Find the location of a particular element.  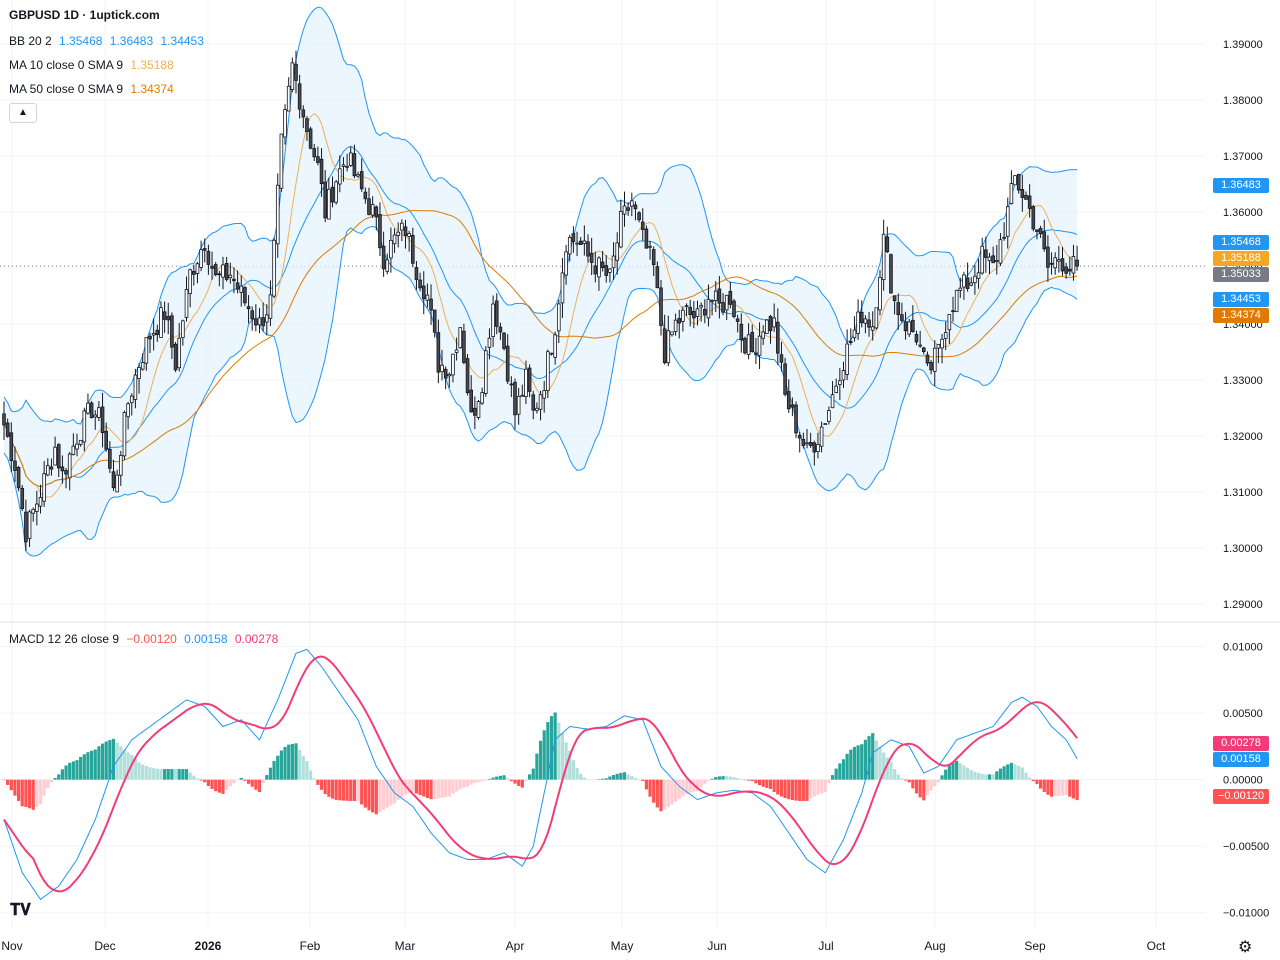

collapse-legend-button: ▲ is located at coordinates (23, 113).